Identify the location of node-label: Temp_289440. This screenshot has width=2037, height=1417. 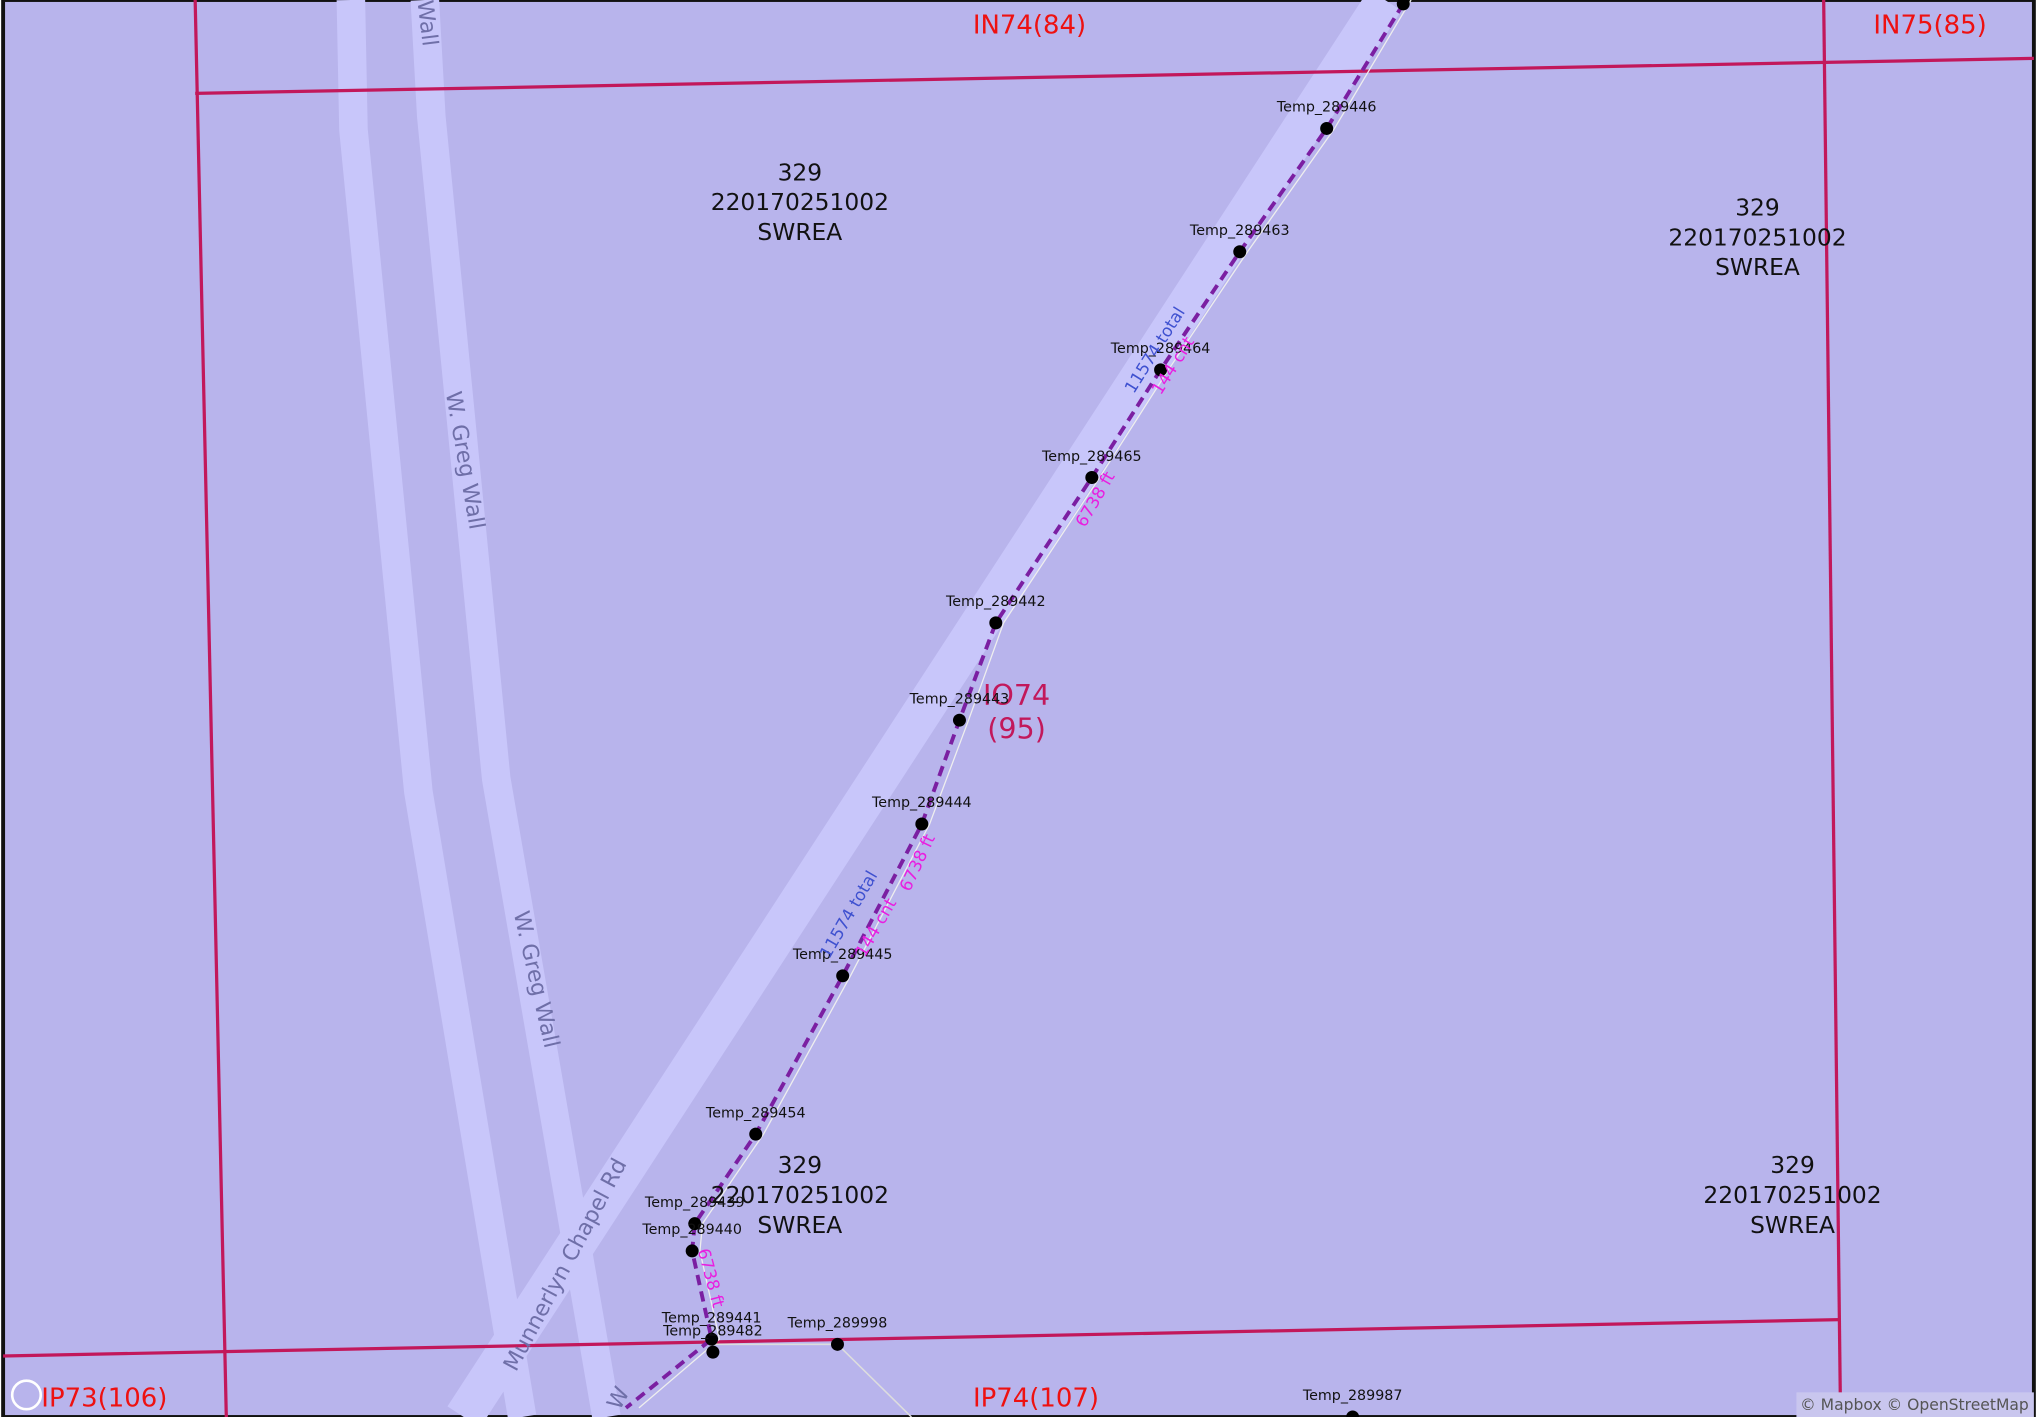
(691, 1230).